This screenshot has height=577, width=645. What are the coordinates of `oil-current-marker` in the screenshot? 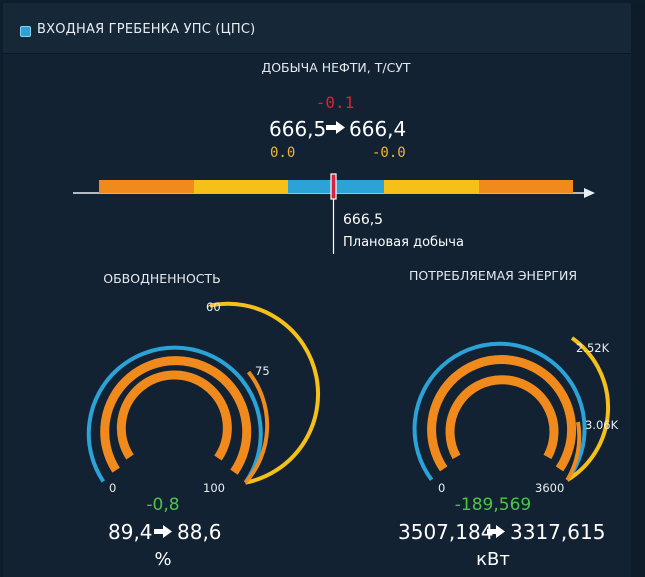 It's located at (333, 186).